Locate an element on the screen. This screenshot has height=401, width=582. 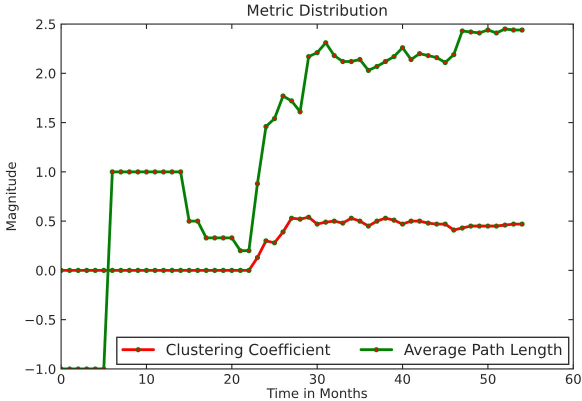
x-axis-title: Time in Months is located at coordinates (317, 393).